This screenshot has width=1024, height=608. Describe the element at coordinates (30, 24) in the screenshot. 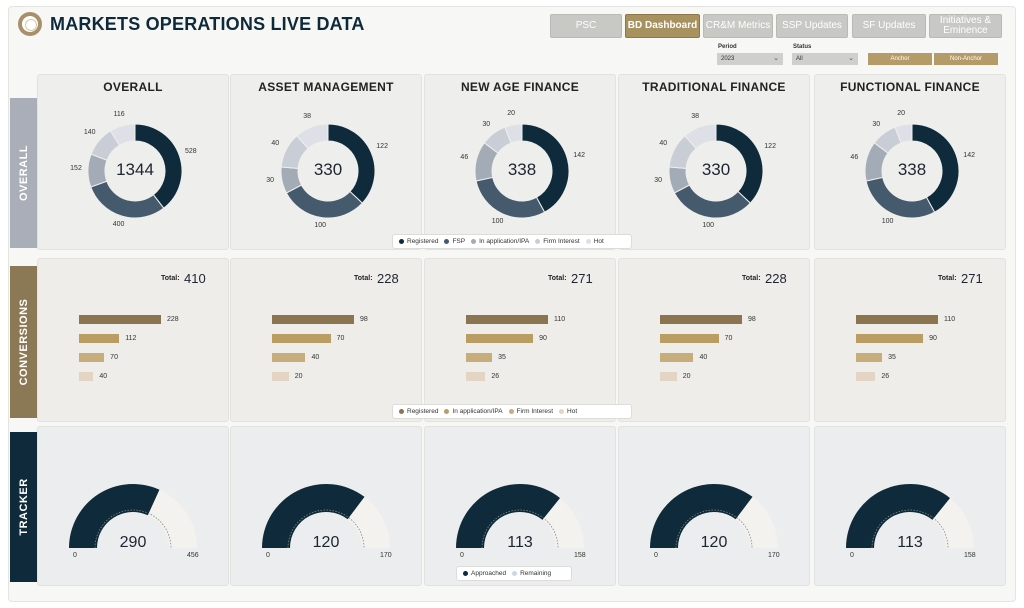

I see `company-logo-icon` at that location.